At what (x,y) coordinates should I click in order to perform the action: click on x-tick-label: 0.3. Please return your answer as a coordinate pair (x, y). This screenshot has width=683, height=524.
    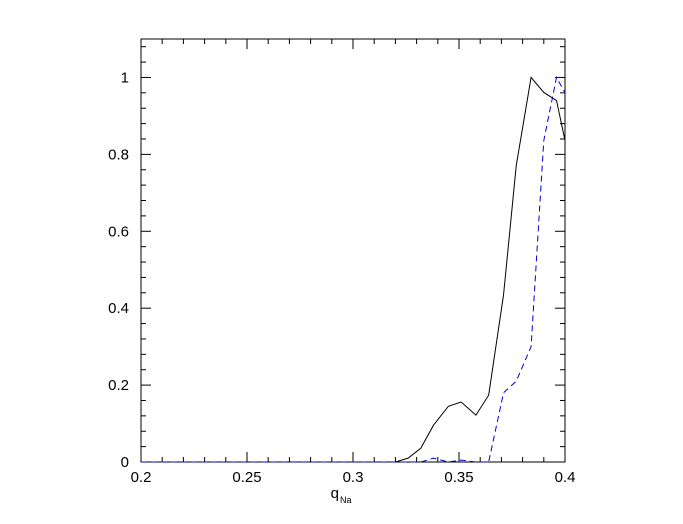
    Looking at the image, I should click on (353, 477).